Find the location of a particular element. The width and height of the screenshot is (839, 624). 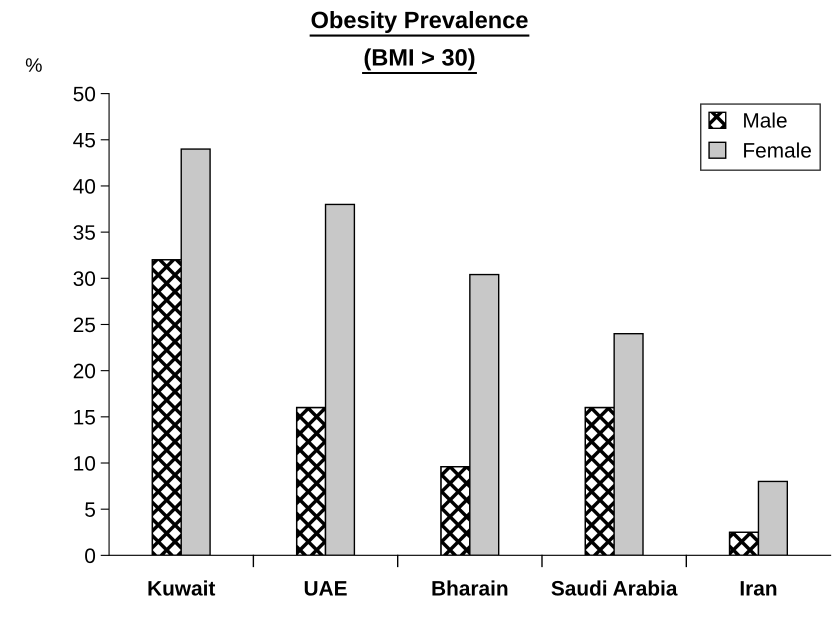

chart-subtitle: (BMI > 30) is located at coordinates (419, 59).